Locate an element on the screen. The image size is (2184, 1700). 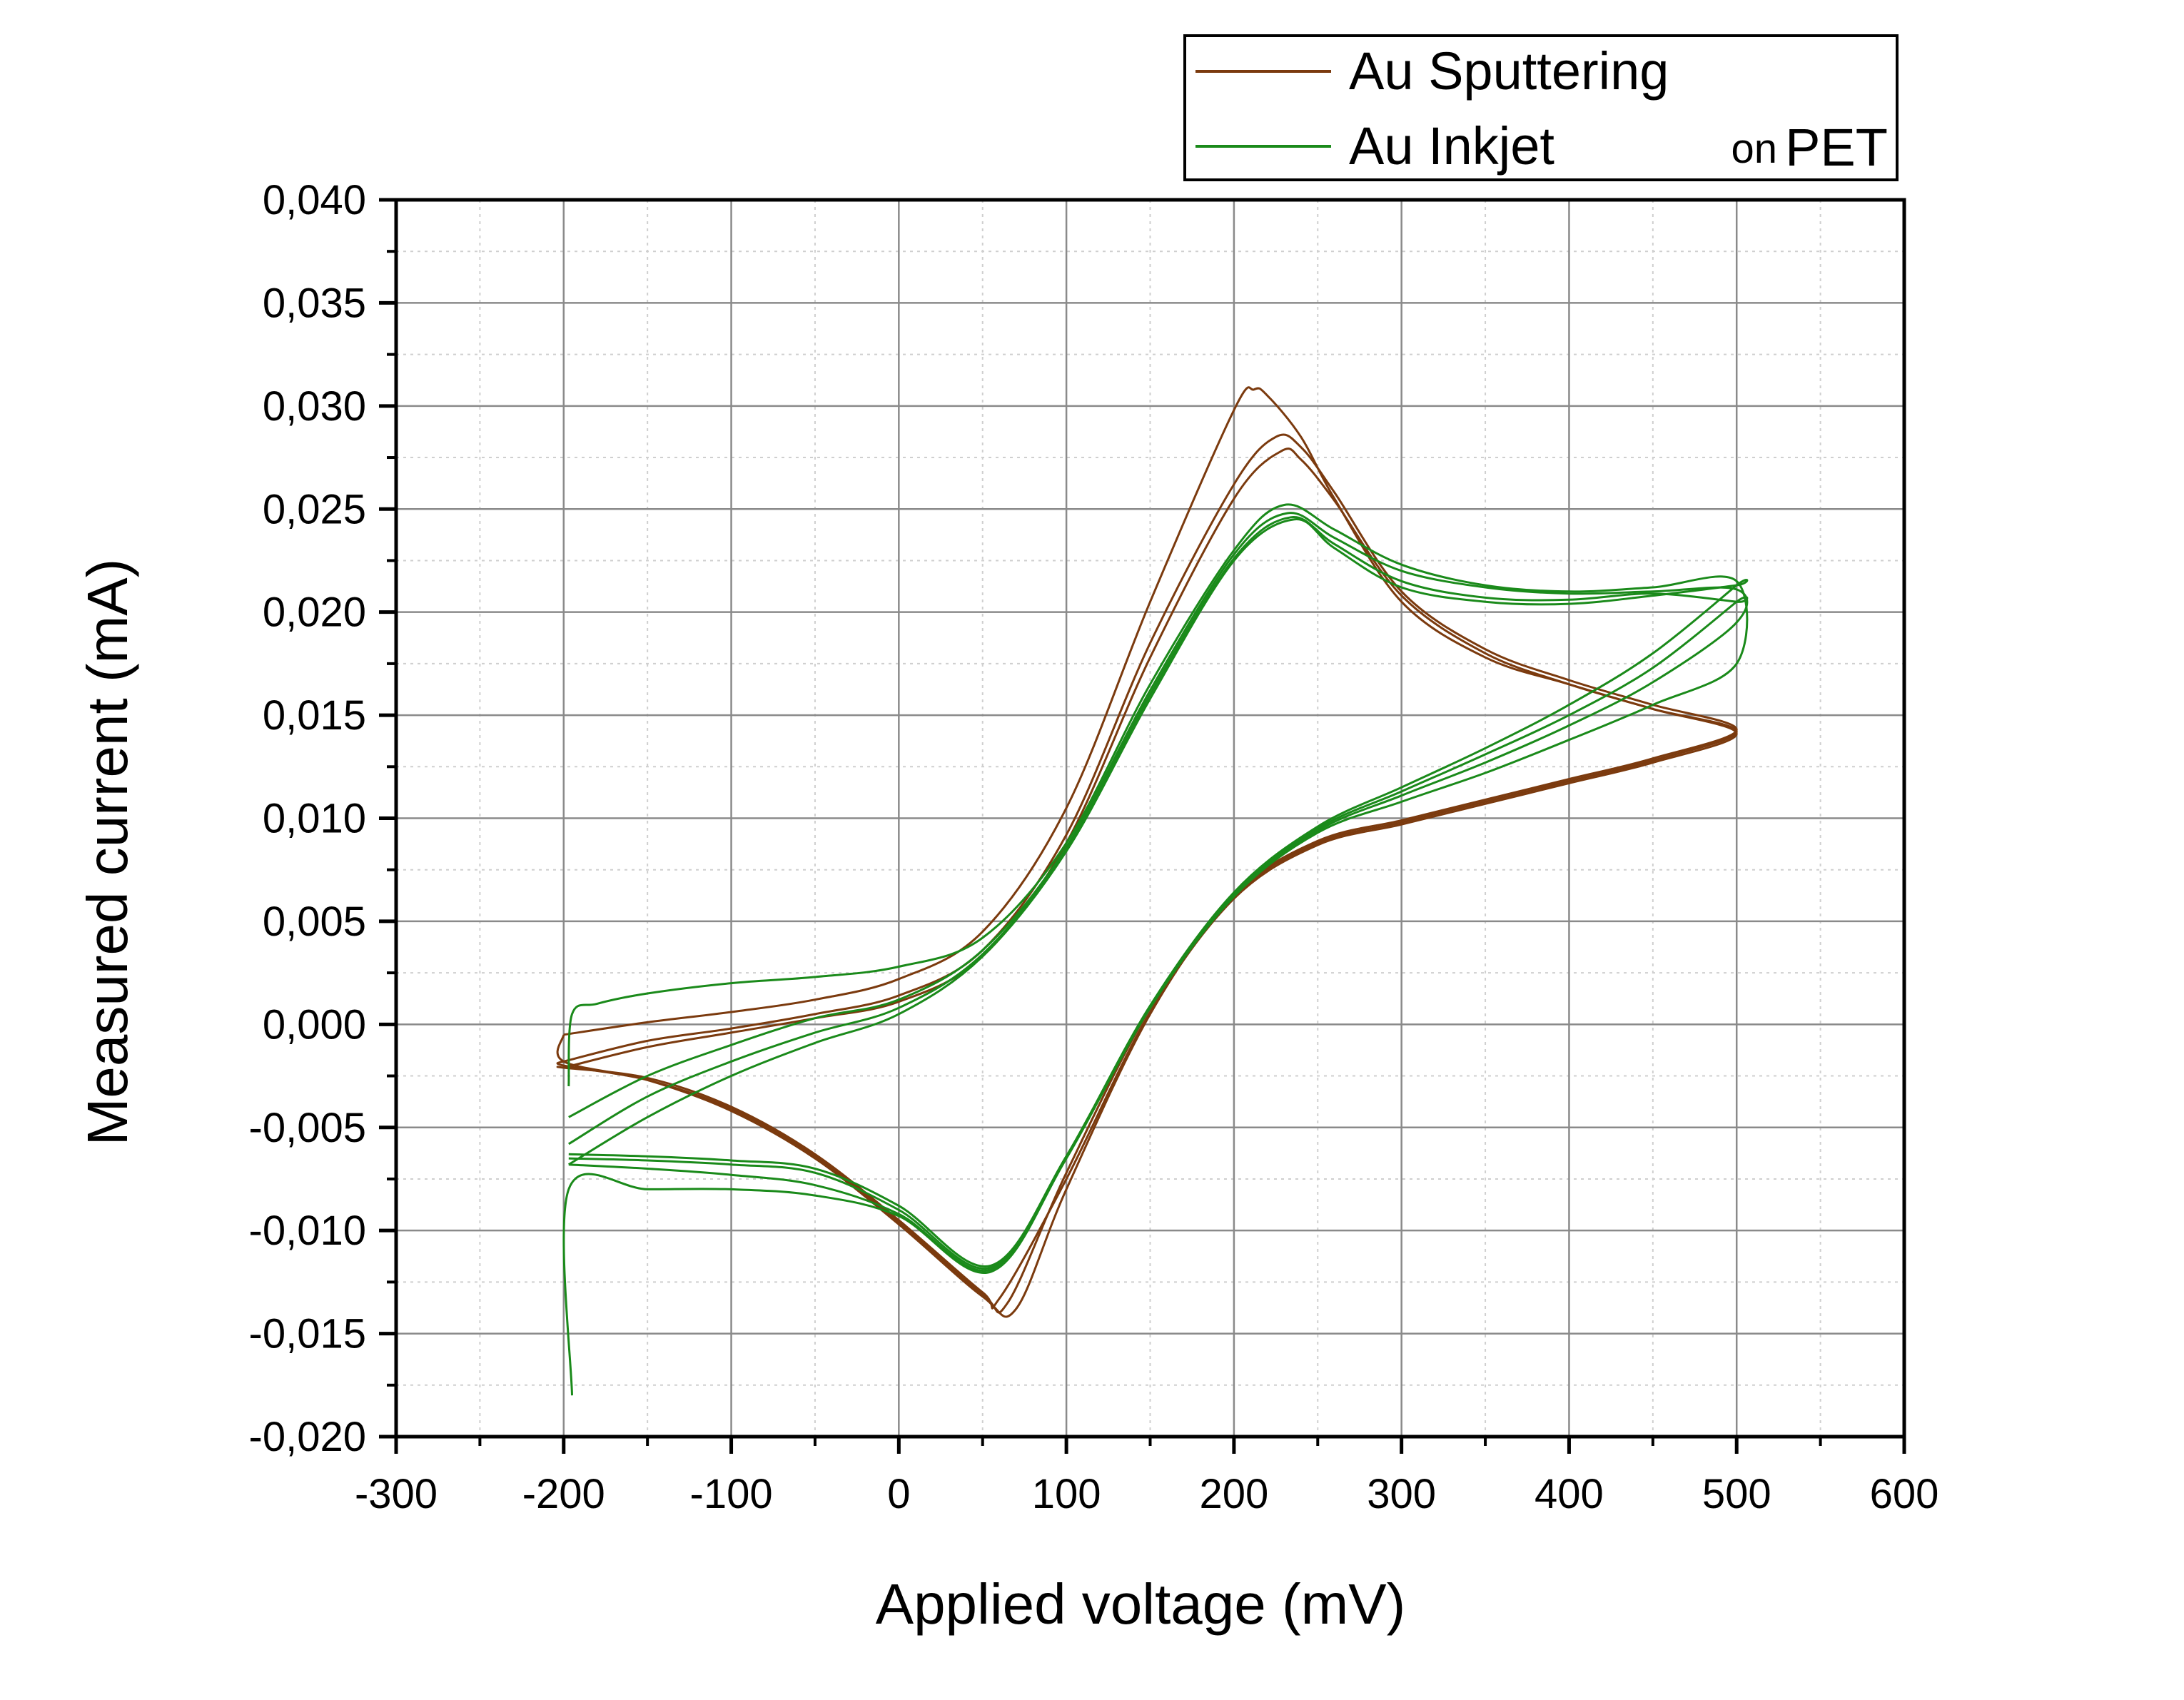
y-tick-label: 0,005 is located at coordinates (314, 922).